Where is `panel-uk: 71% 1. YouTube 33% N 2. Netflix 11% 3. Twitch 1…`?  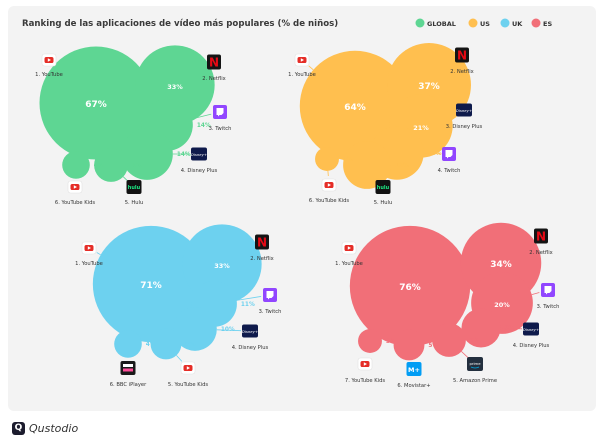
panel-uk: 71% 1. YouTube 33% N 2. Netflix 11% 3. Twitch 1… is located at coordinates (178, 306).